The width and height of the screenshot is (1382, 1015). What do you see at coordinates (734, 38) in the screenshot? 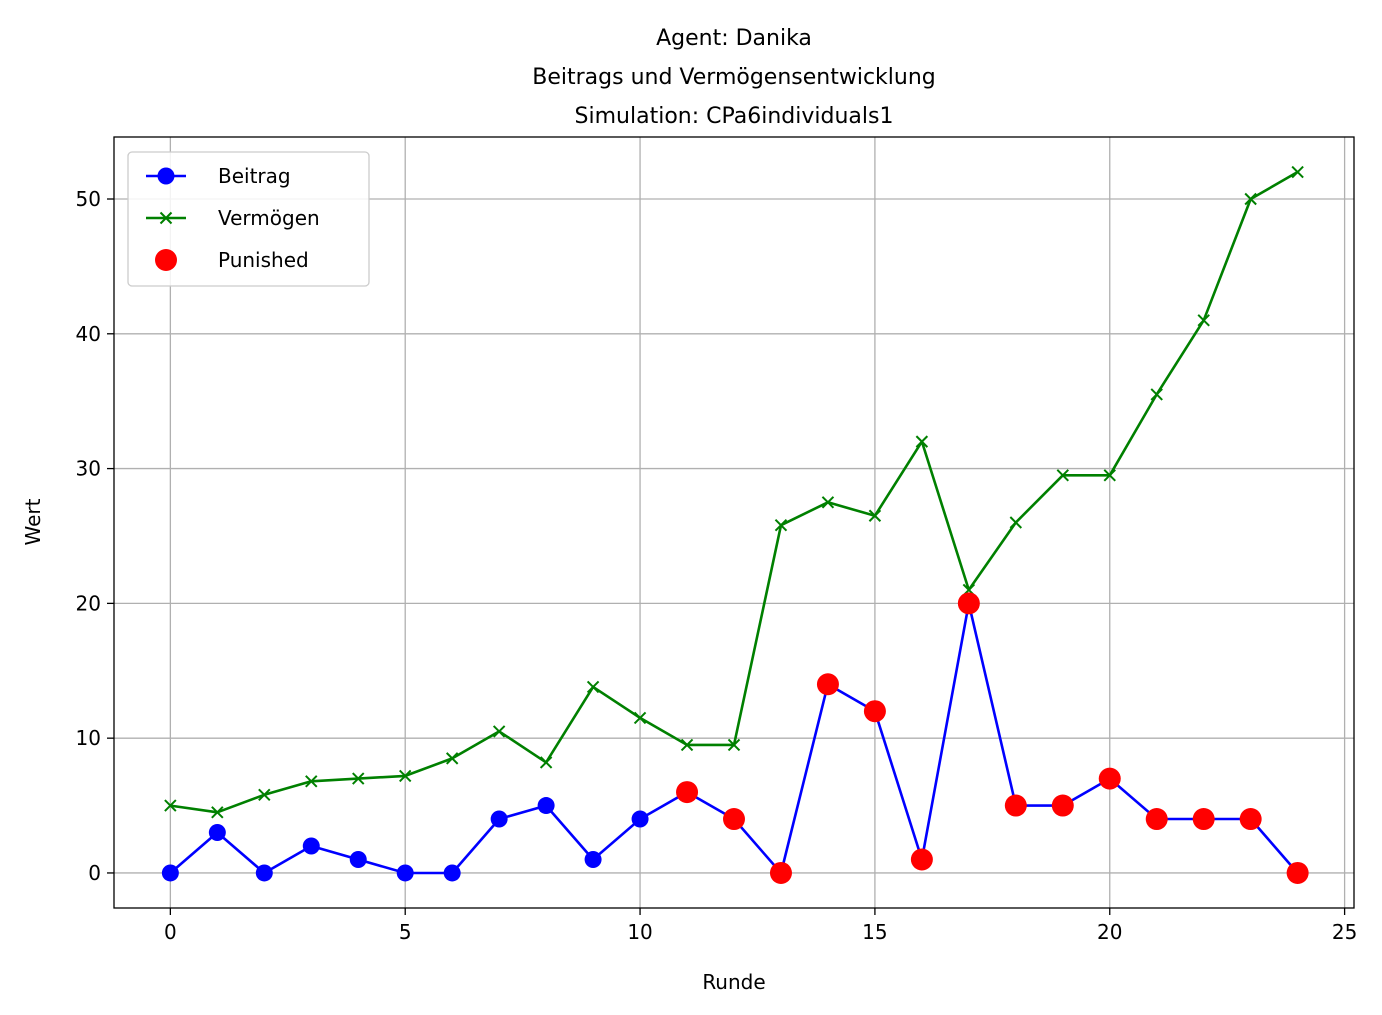
I see `title-line-1: Agent: Danika` at bounding box center [734, 38].